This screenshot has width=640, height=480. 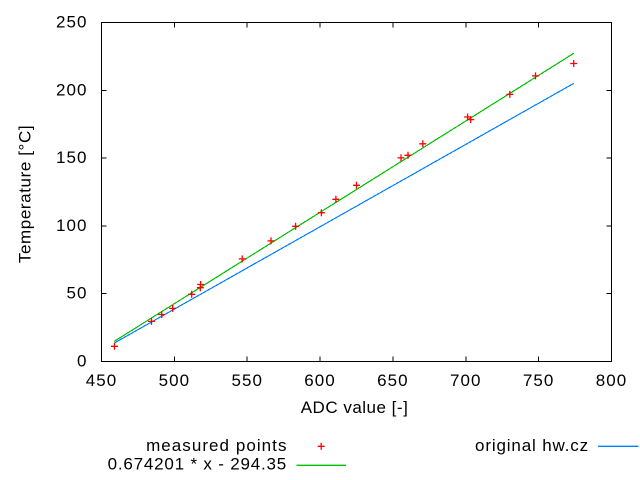 What do you see at coordinates (72, 89) in the screenshot?
I see `svg-text: 200` at bounding box center [72, 89].